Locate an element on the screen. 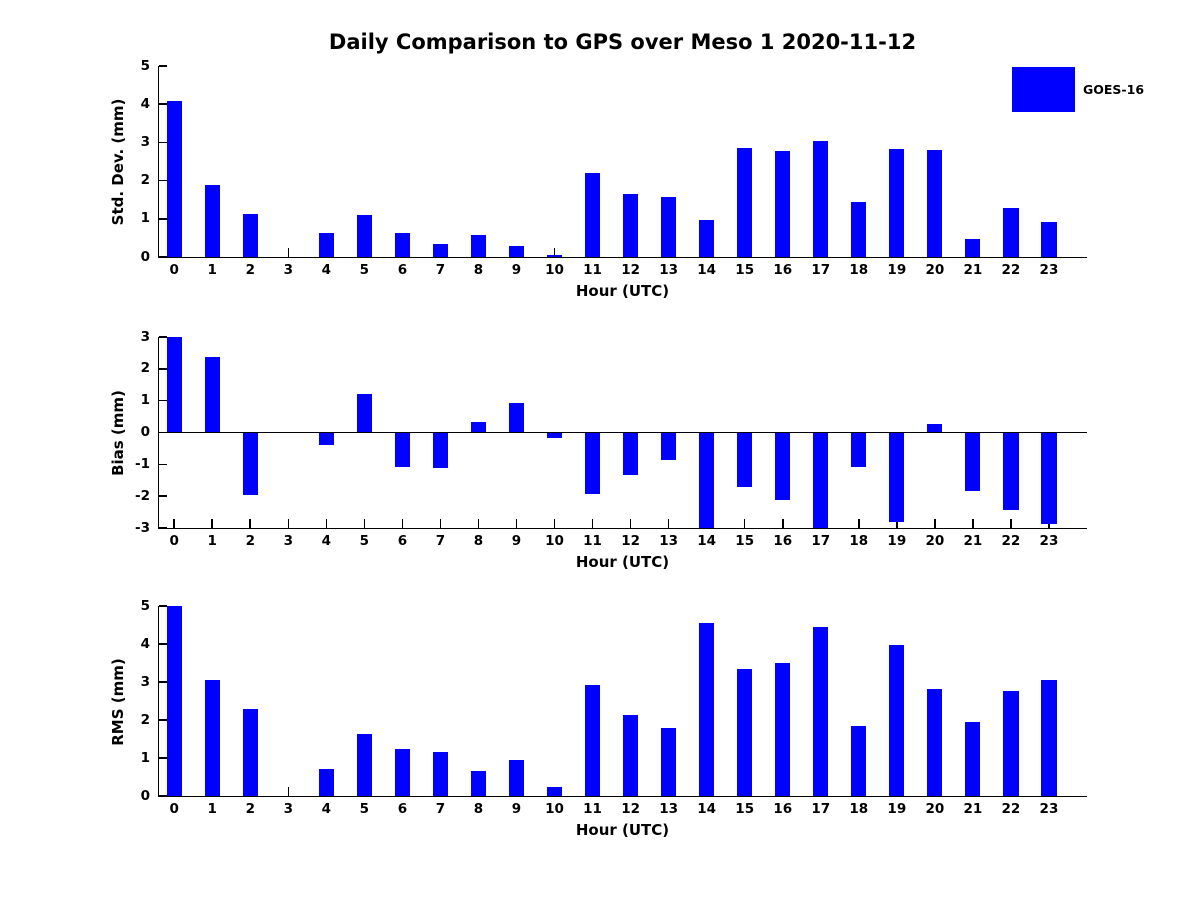  x-tick-label: 20 is located at coordinates (935, 541).